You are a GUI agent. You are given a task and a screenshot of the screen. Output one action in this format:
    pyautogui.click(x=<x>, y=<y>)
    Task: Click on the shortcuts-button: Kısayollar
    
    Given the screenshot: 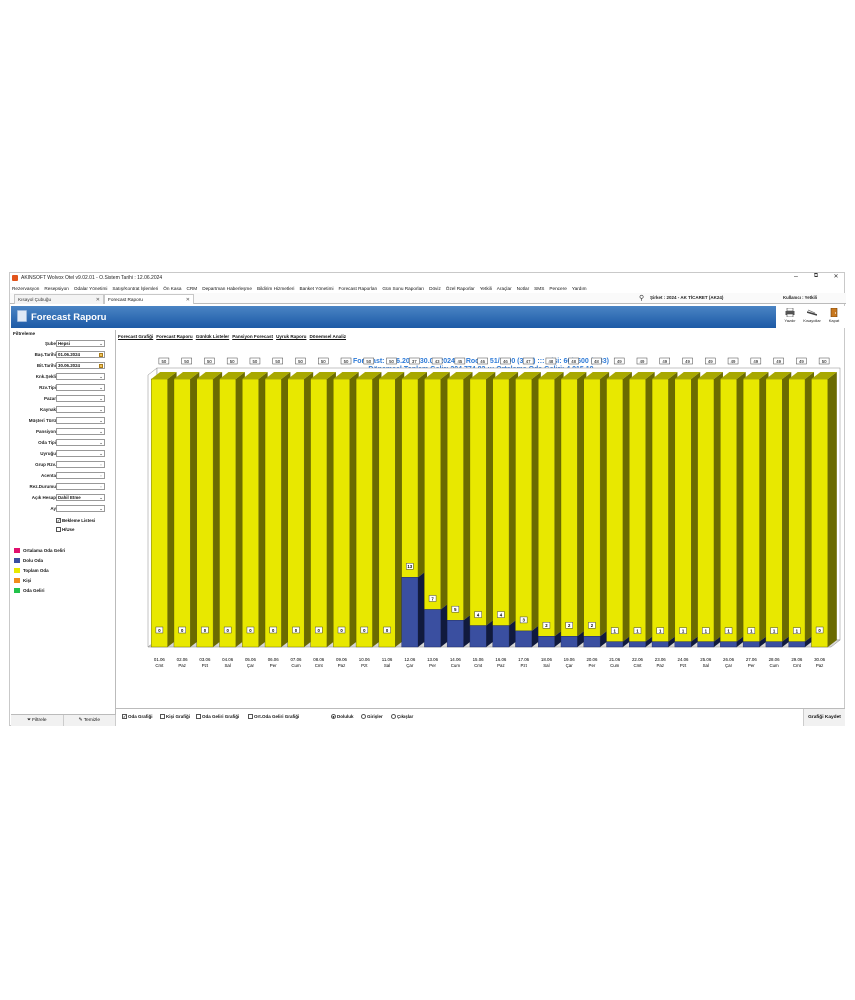 What is the action you would take?
    pyautogui.click(x=812, y=318)
    